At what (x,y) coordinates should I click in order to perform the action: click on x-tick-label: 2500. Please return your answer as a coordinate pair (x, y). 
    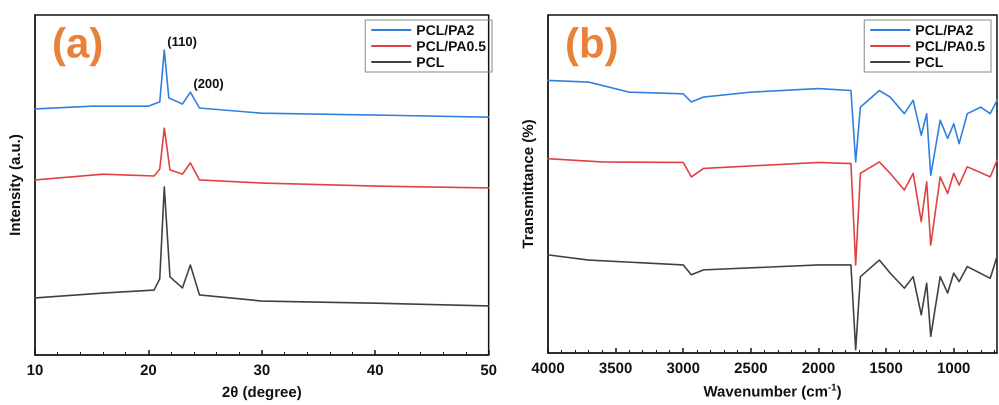
    Looking at the image, I should click on (751, 368).